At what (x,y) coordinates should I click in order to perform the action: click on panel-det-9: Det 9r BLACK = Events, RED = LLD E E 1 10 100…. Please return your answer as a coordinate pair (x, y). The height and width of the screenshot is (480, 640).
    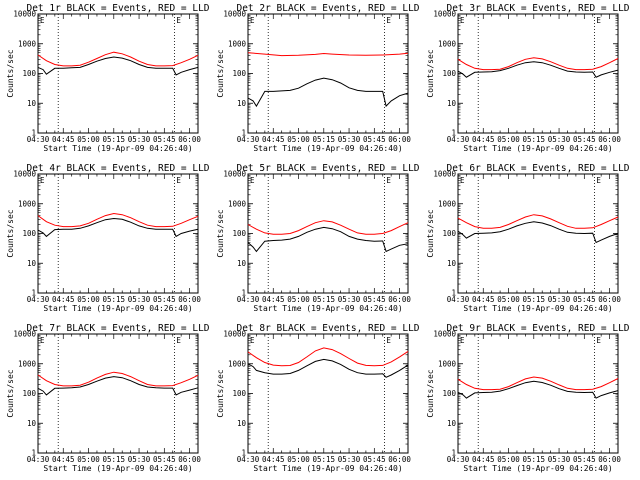
    Looking at the image, I should click on (528, 398).